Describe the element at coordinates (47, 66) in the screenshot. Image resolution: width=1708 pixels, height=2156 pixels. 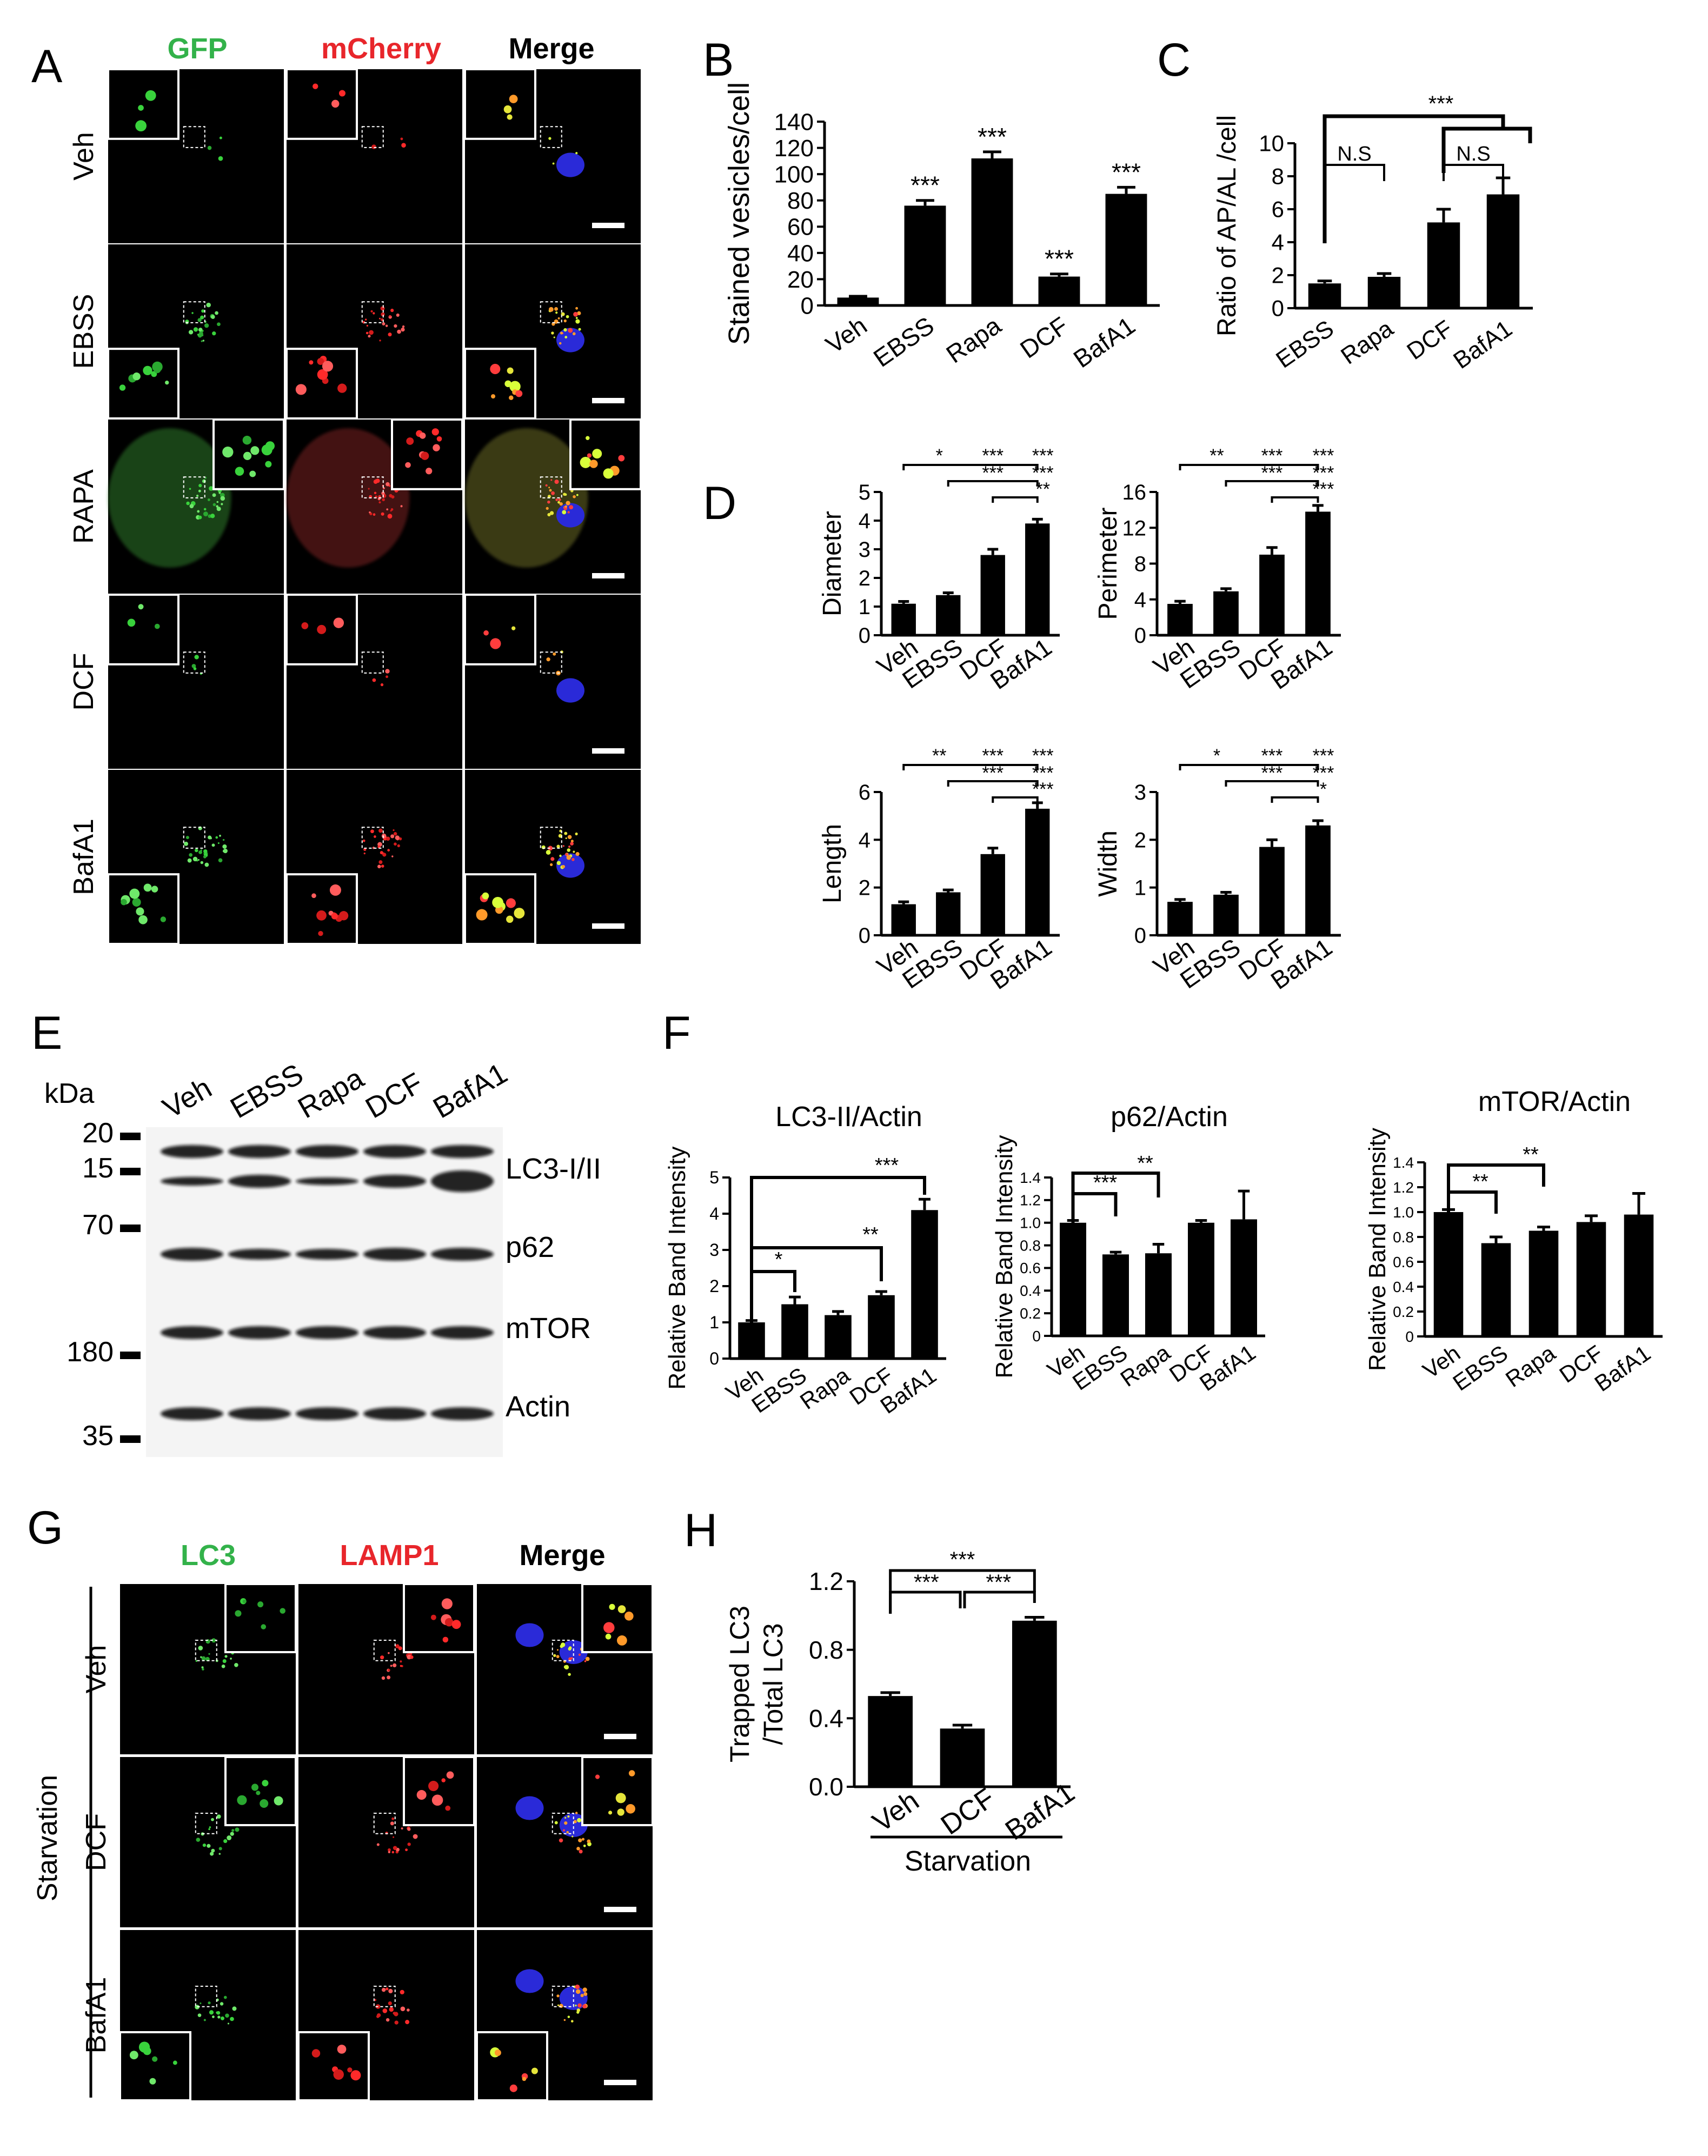
I see `panel-label-a: A` at that location.